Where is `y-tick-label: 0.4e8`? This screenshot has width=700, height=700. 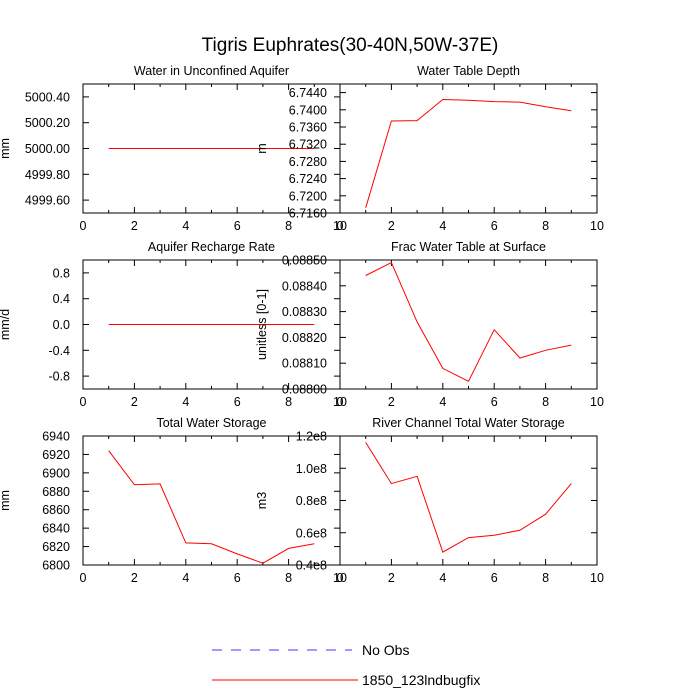
y-tick-label: 0.4e8 is located at coordinates (311, 566).